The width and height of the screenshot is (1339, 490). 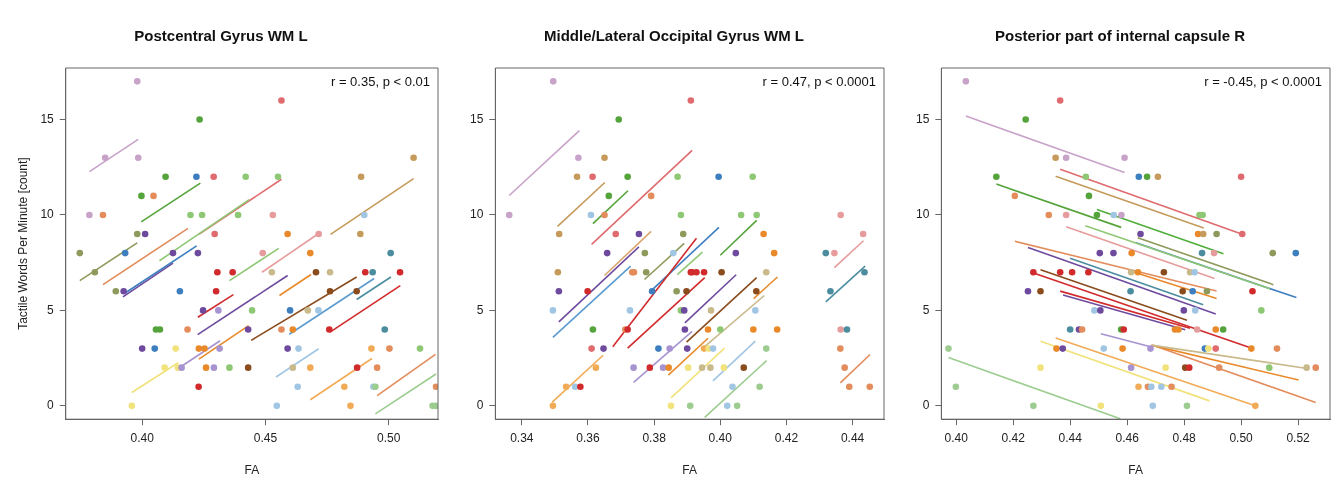 I want to click on annotation: r = 0.35, p < 0.01, so click(x=380, y=82).